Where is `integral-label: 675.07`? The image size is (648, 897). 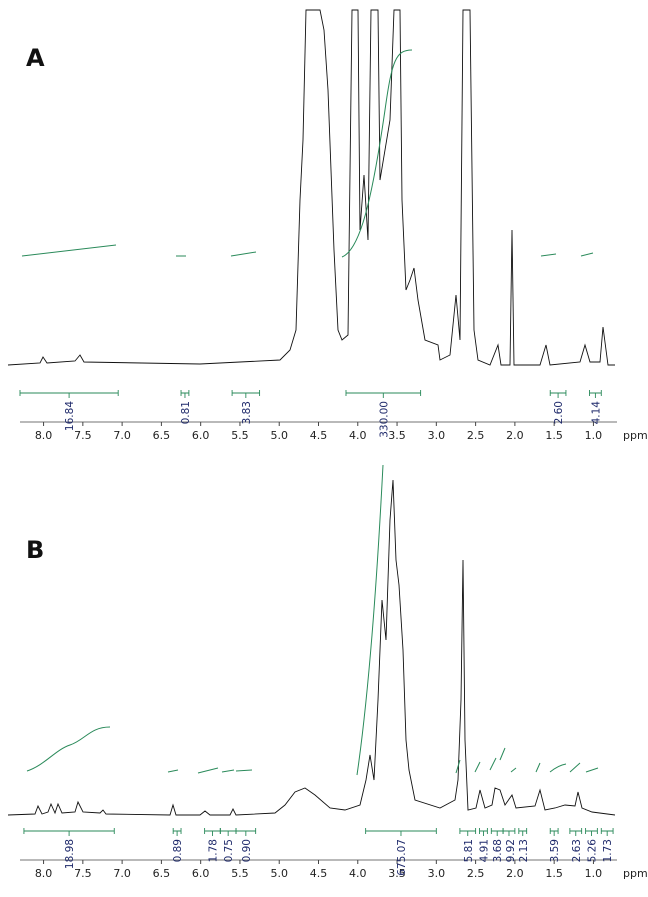 integral-label: 675.07 is located at coordinates (402, 857).